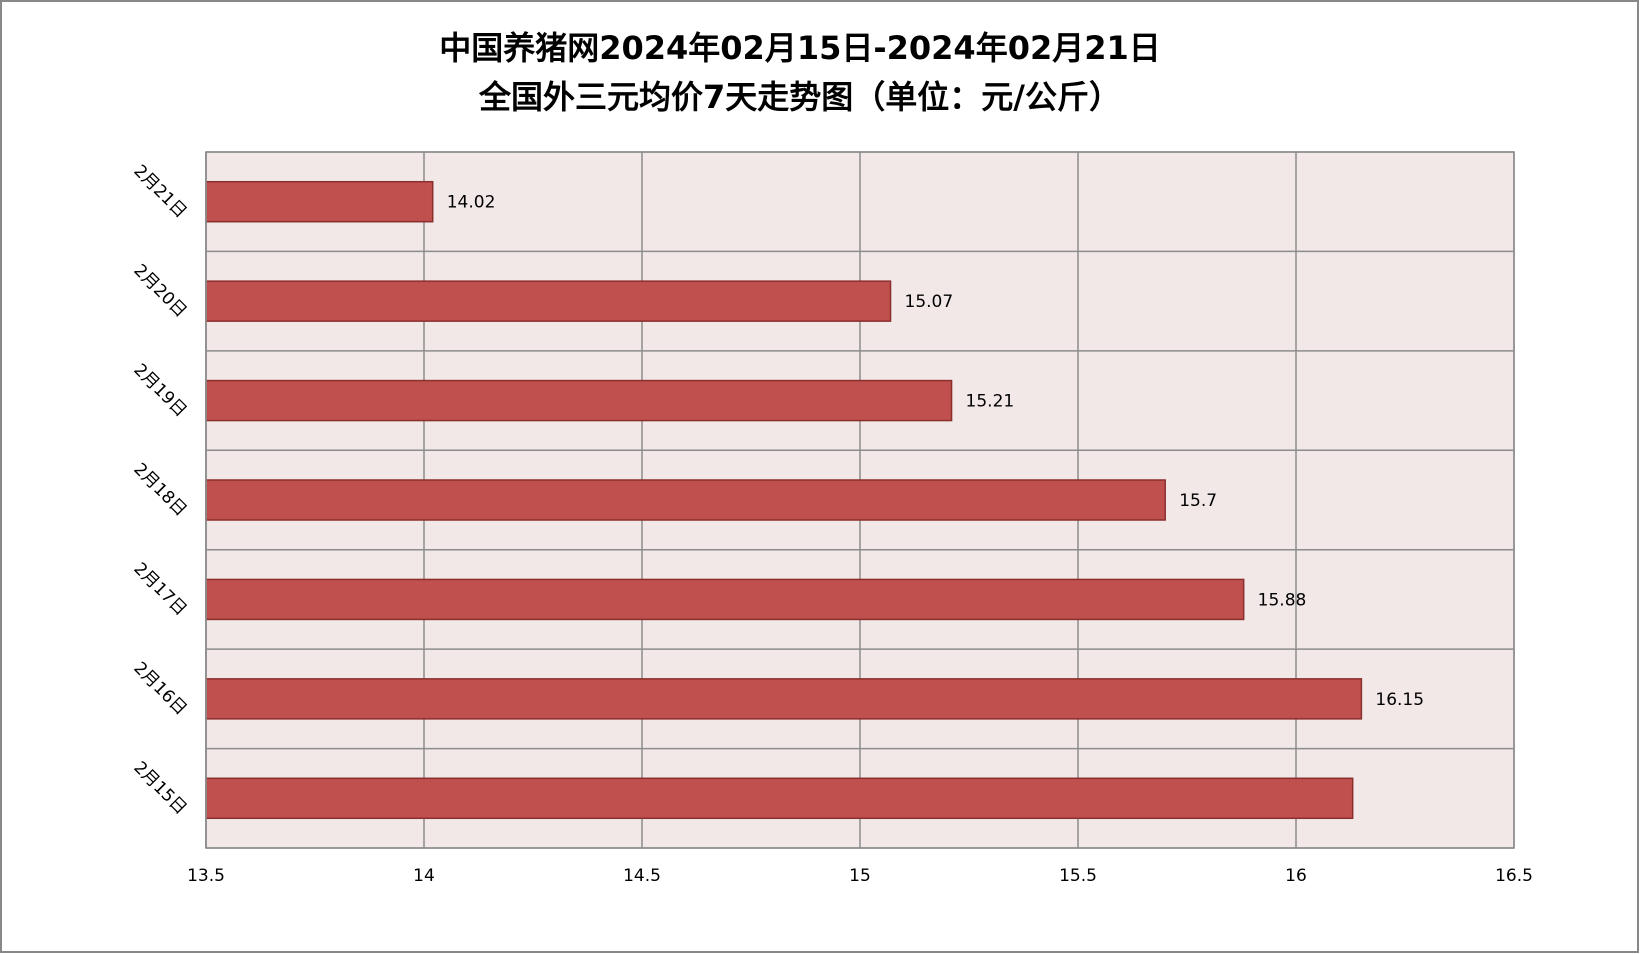  I want to click on x-tick-label: 14.5, so click(642, 876).